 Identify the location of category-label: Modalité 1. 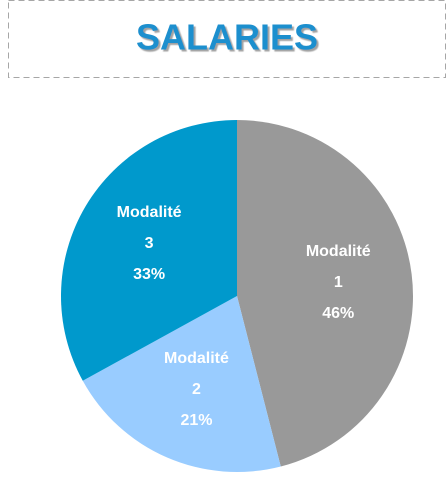
(338, 267).